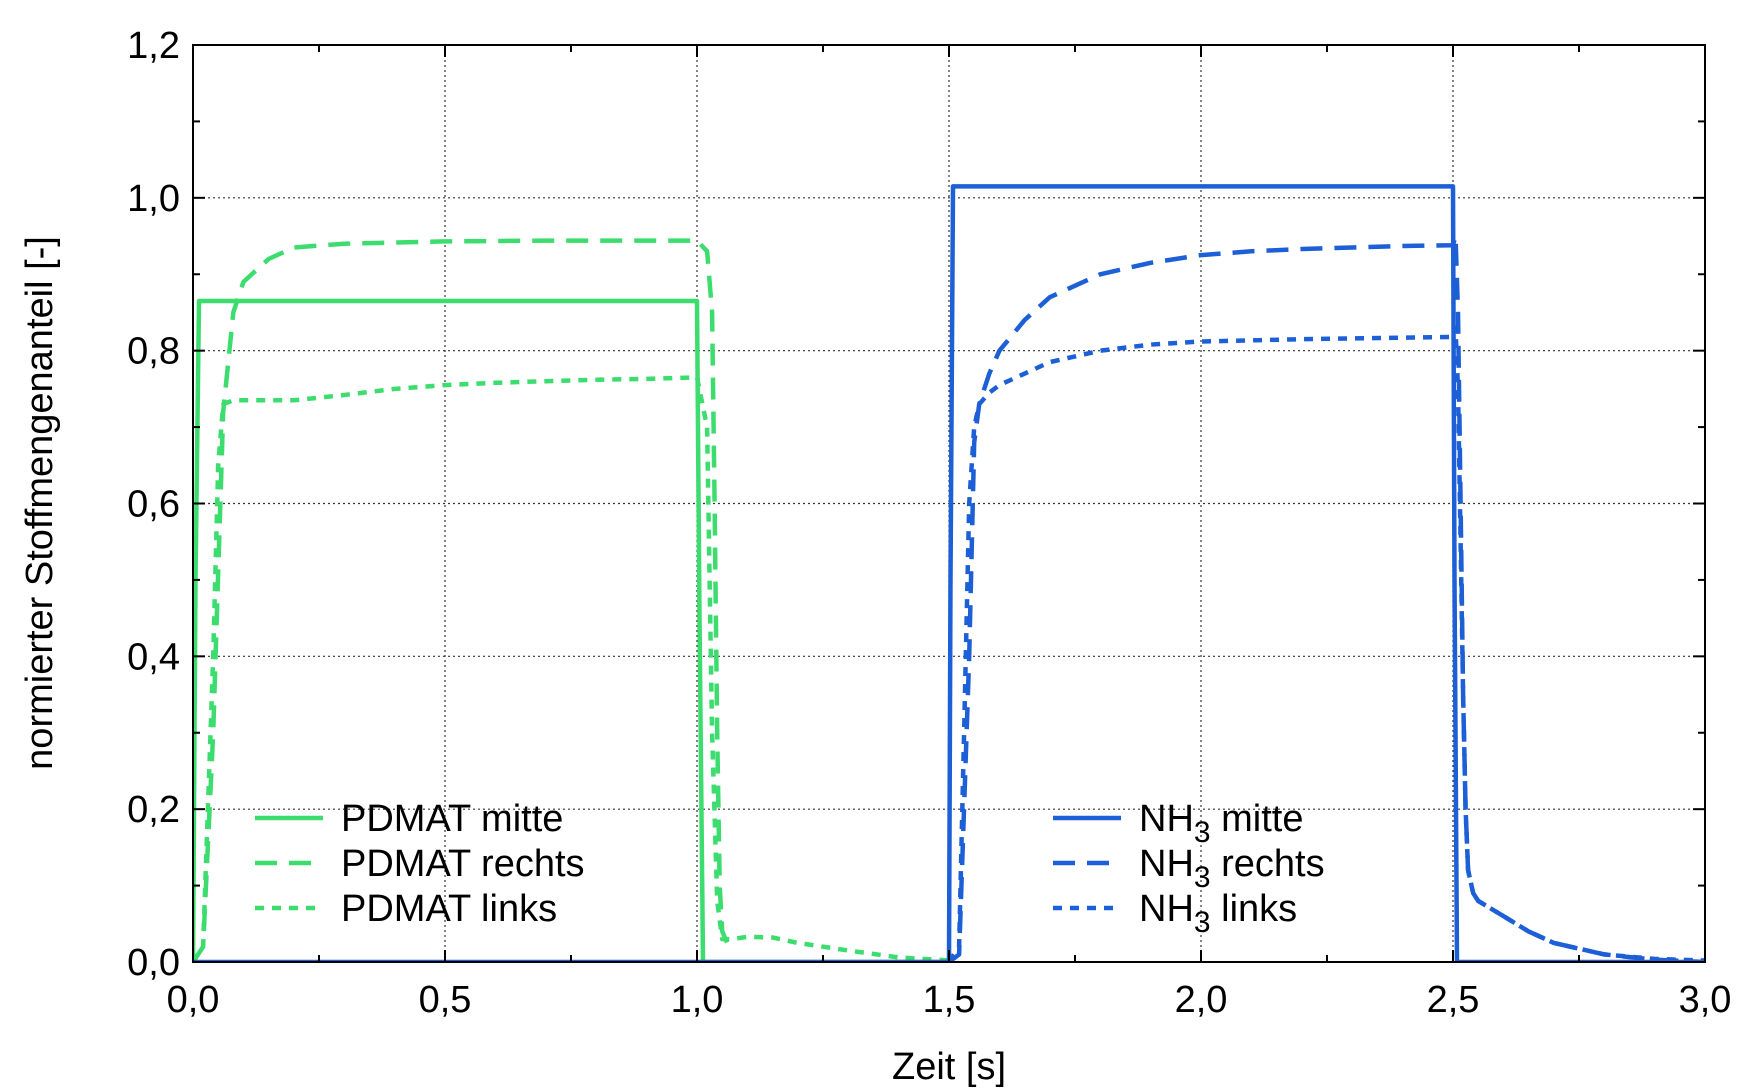 Image resolution: width=1764 pixels, height=1090 pixels. Describe the element at coordinates (153, 810) in the screenshot. I see `y-tick-label: 0,2` at that location.